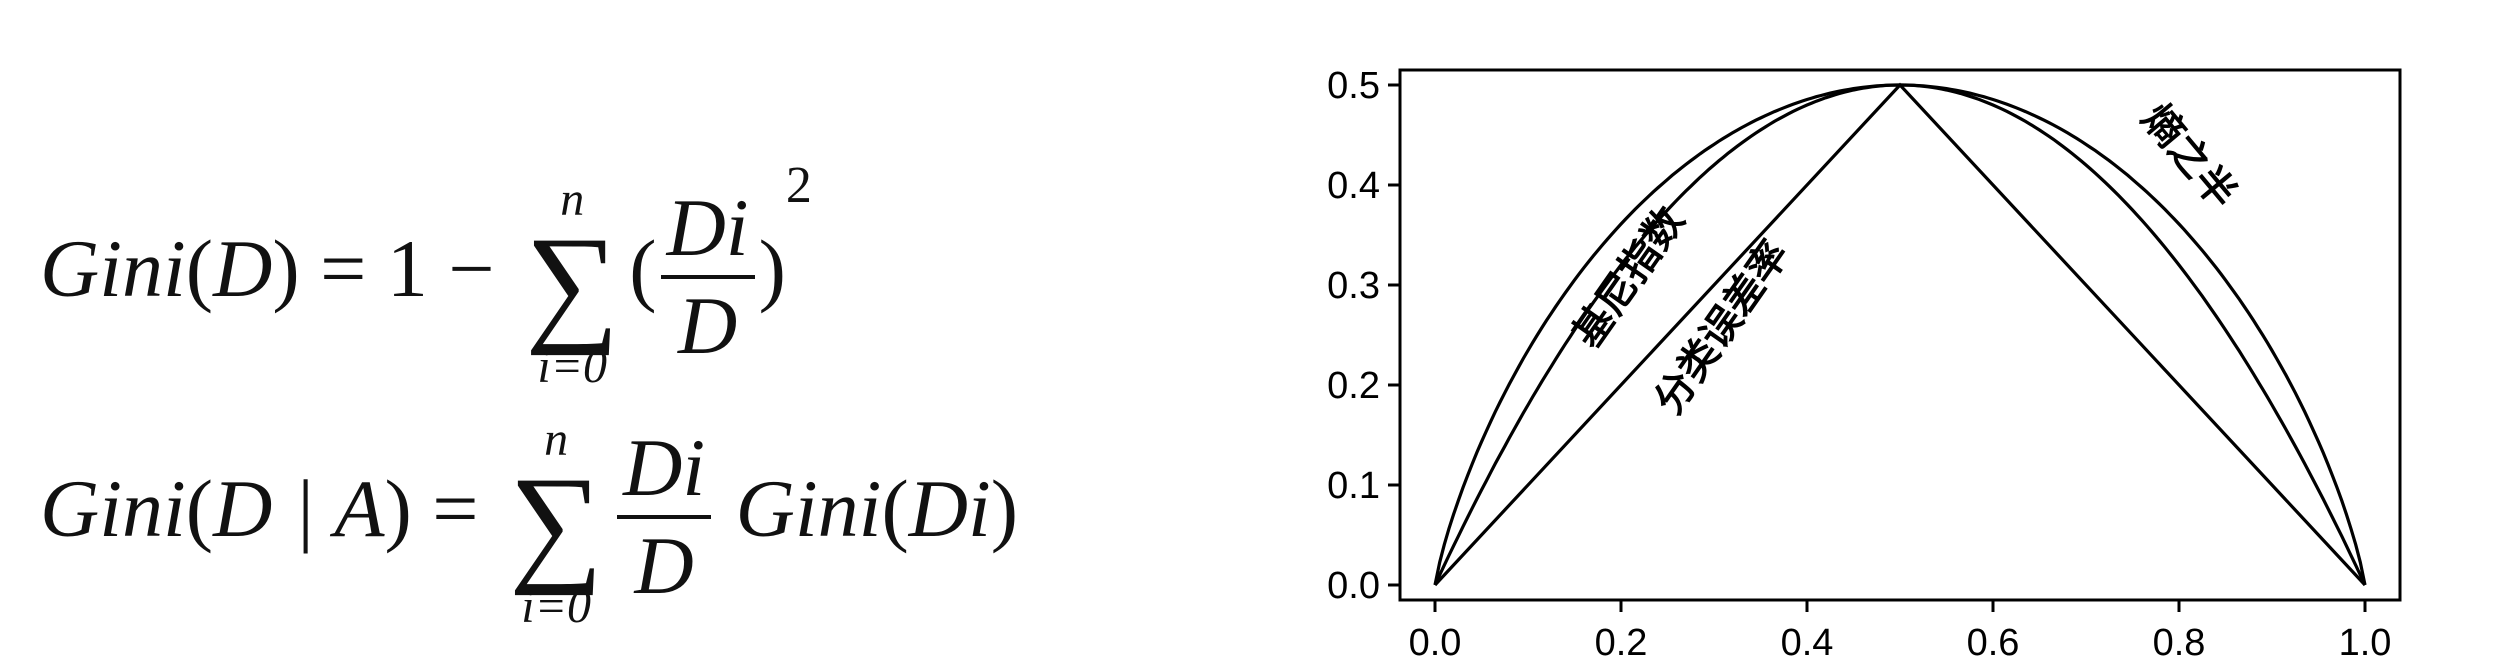 The image size is (2506, 671). I want to click on y-tick-label: 0.1, so click(1353, 486).